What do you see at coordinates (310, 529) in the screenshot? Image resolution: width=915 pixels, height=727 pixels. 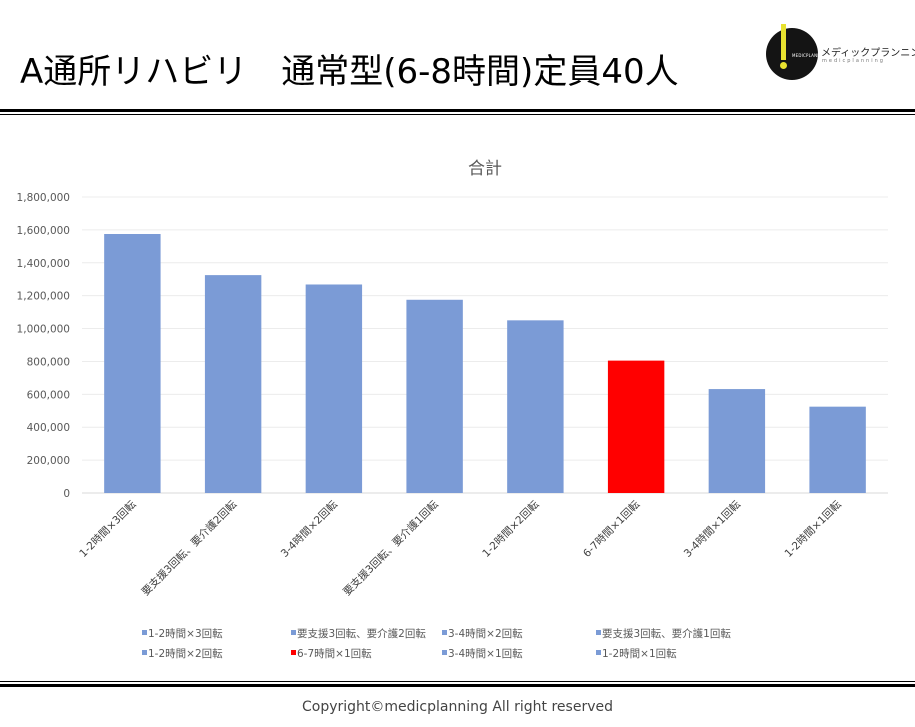 I see `x-category-label: 3-4時間×2回転` at bounding box center [310, 529].